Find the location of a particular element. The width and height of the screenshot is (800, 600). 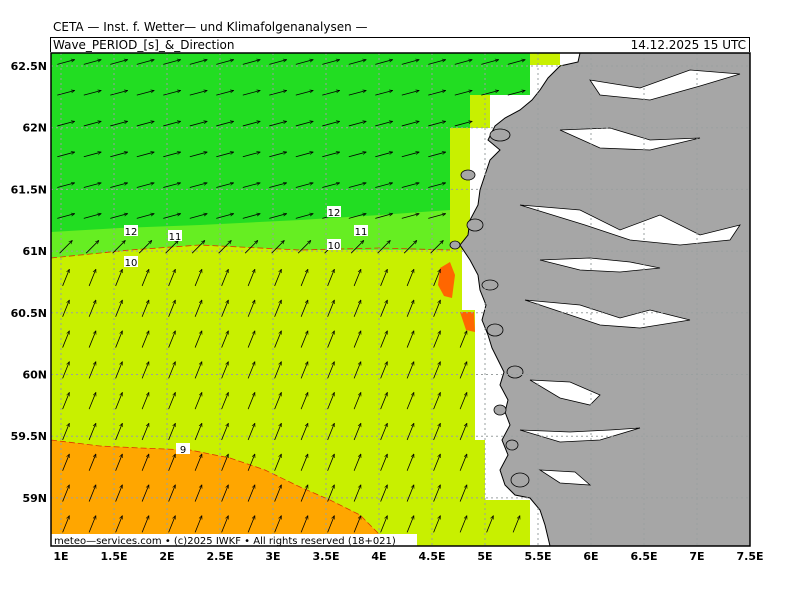

contour-label: 9 is located at coordinates (183, 450).